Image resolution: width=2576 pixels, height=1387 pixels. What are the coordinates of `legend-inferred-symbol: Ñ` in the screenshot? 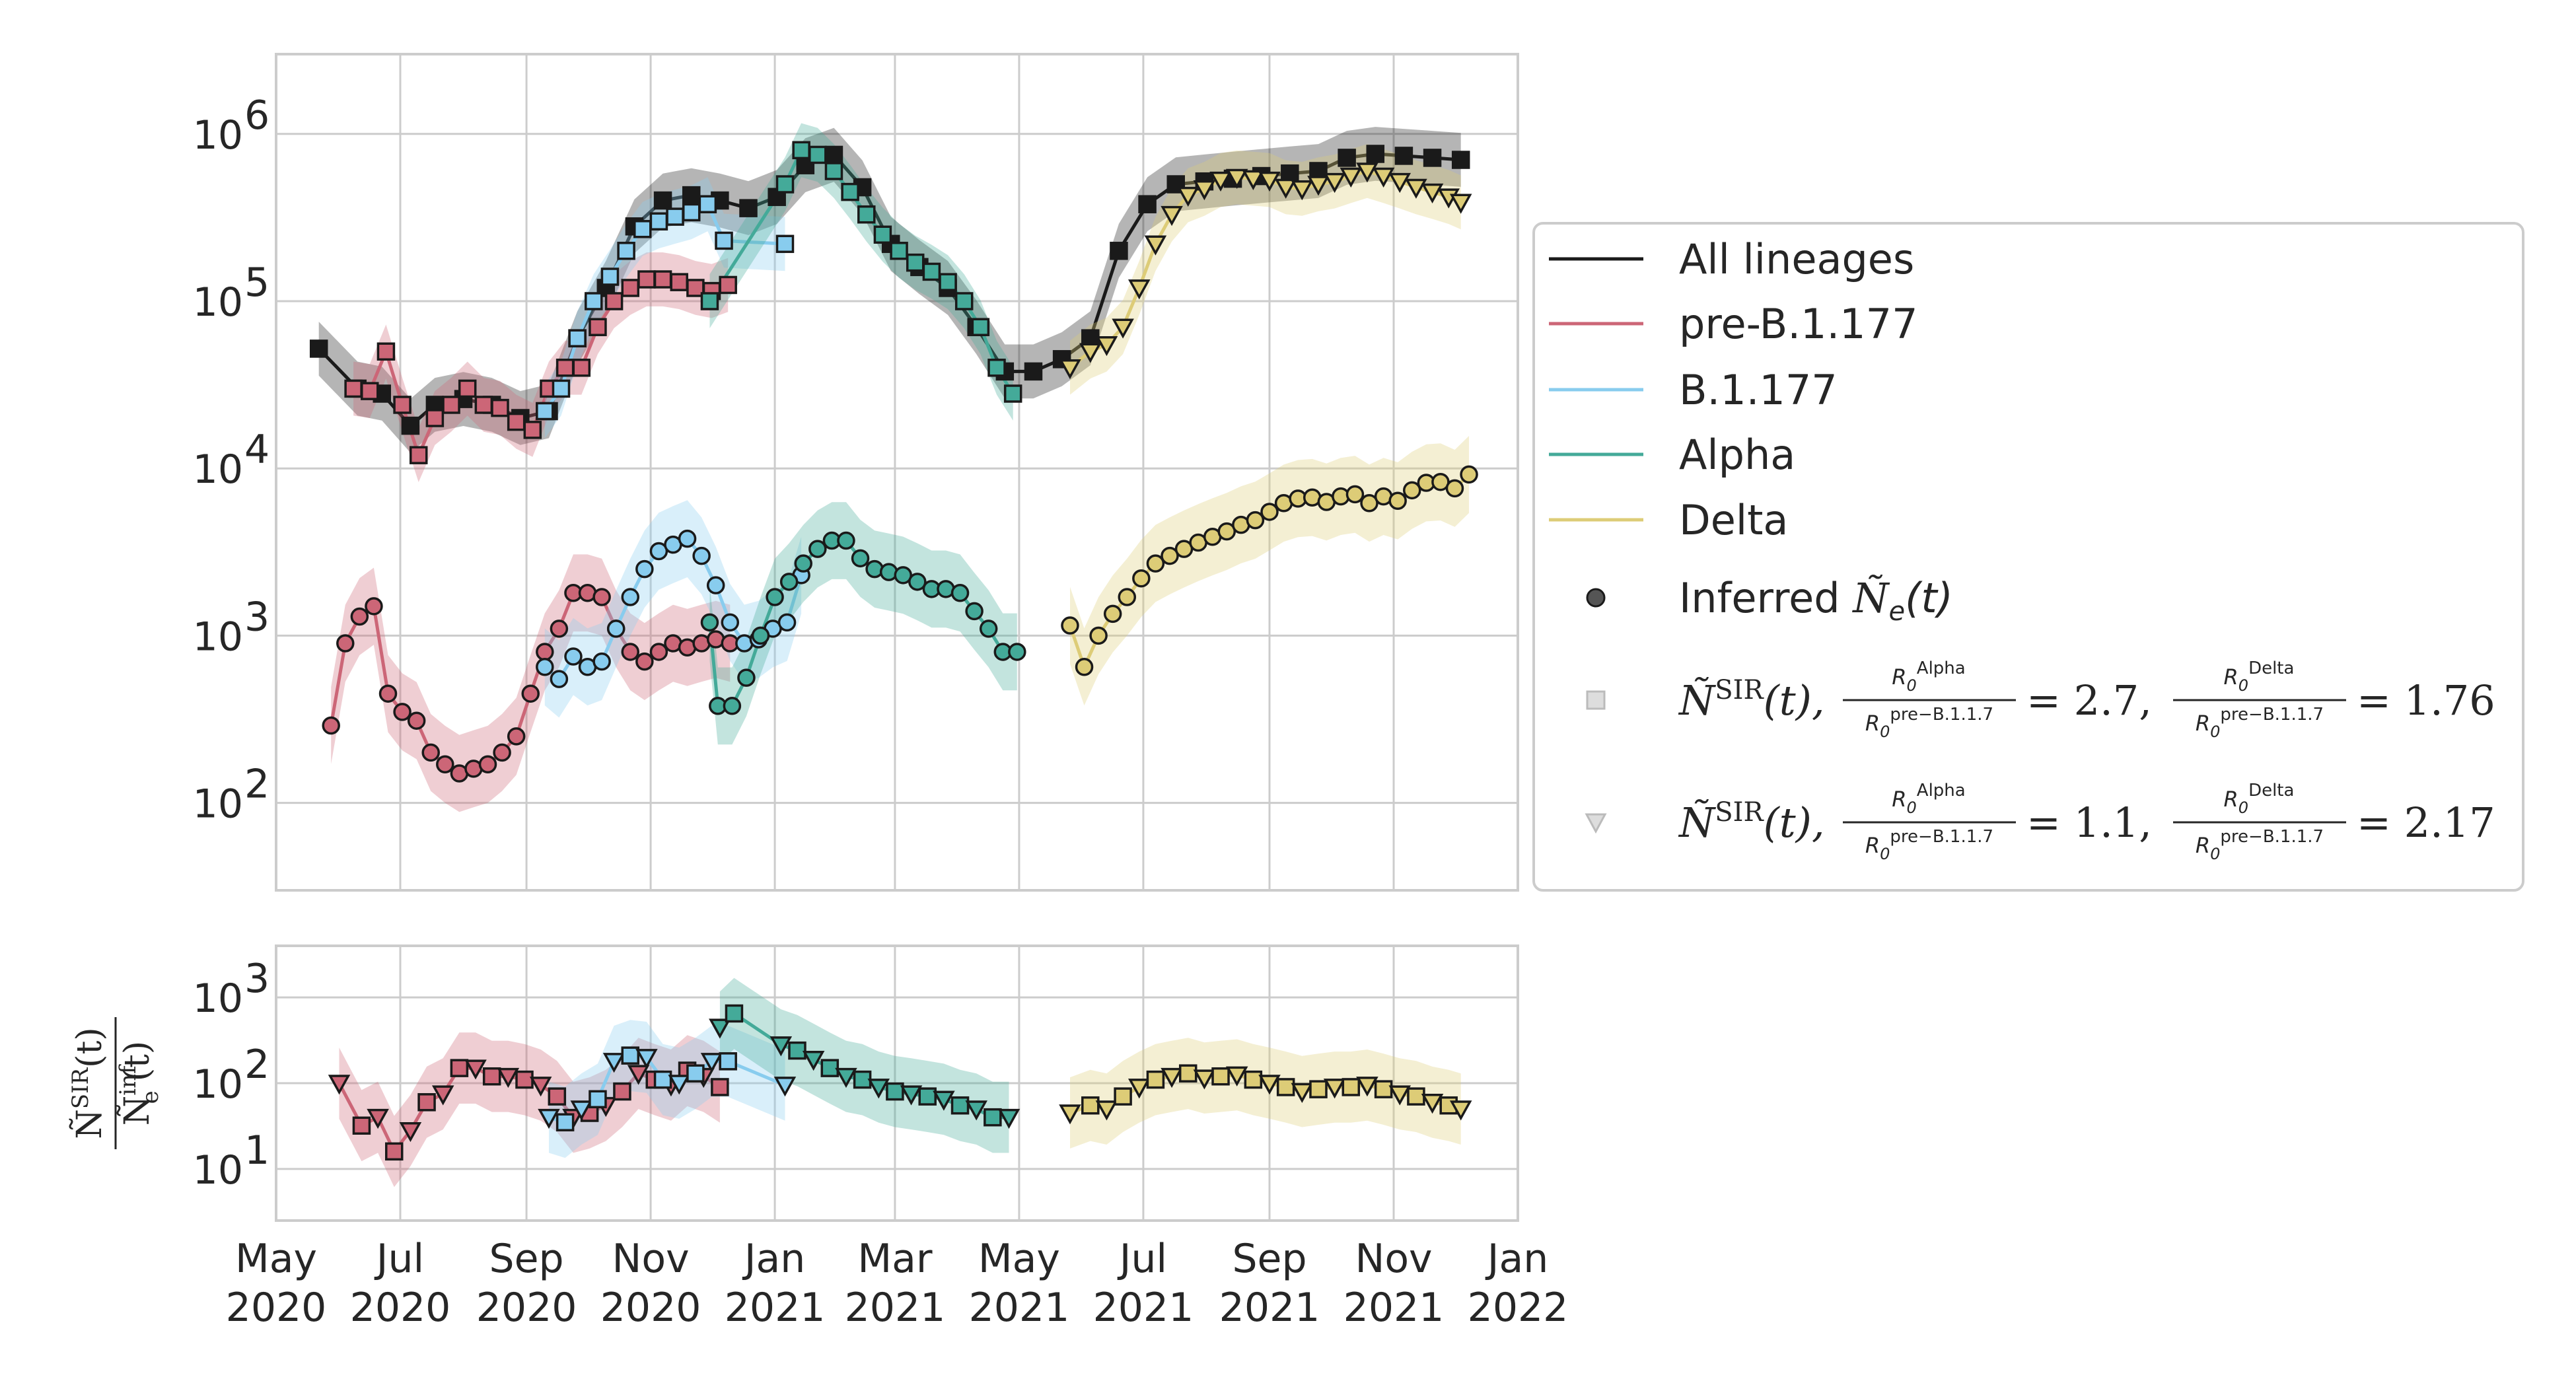 It's located at (1871, 598).